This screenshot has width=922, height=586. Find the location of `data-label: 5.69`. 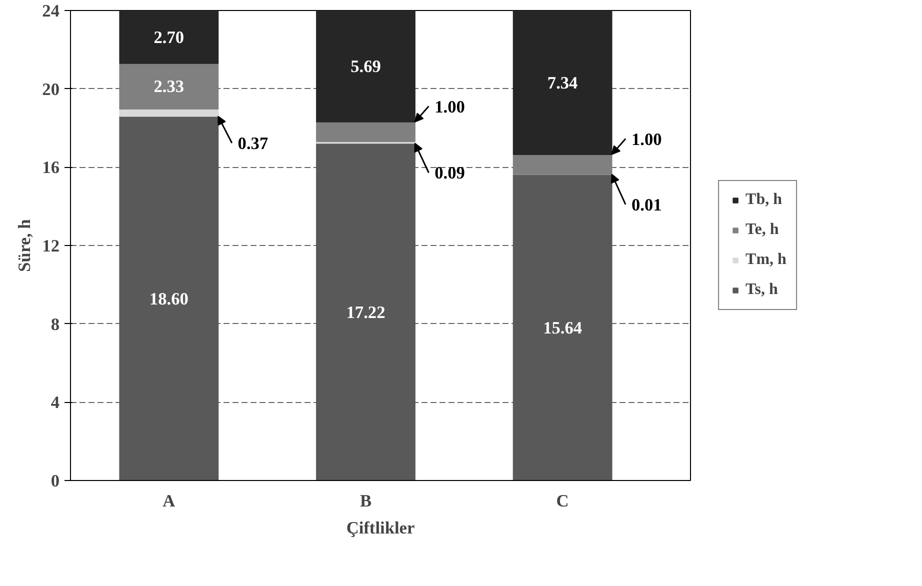

data-label: 5.69 is located at coordinates (366, 66).